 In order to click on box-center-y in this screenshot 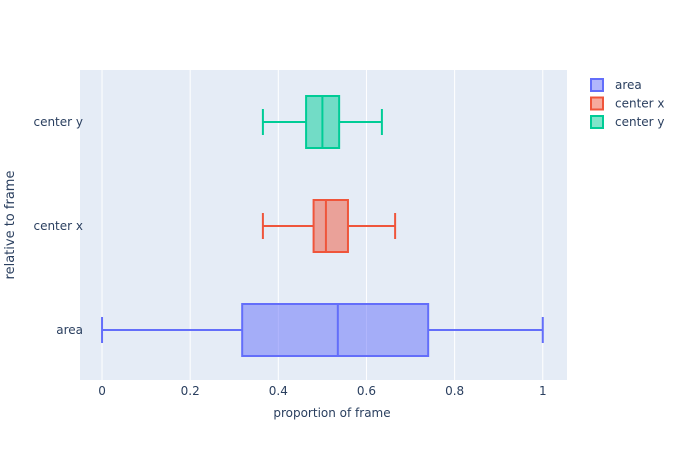, I will do `click(322, 122)`.